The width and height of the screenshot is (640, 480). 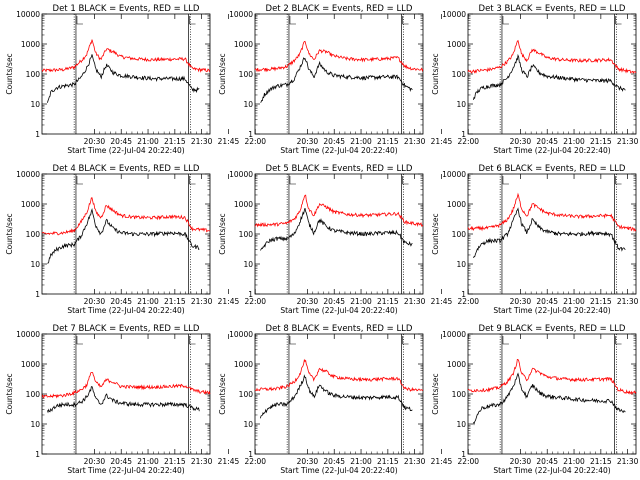 What do you see at coordinates (126, 169) in the screenshot?
I see `panel-title: Det 4 BLACK = Events, RED = LLD` at bounding box center [126, 169].